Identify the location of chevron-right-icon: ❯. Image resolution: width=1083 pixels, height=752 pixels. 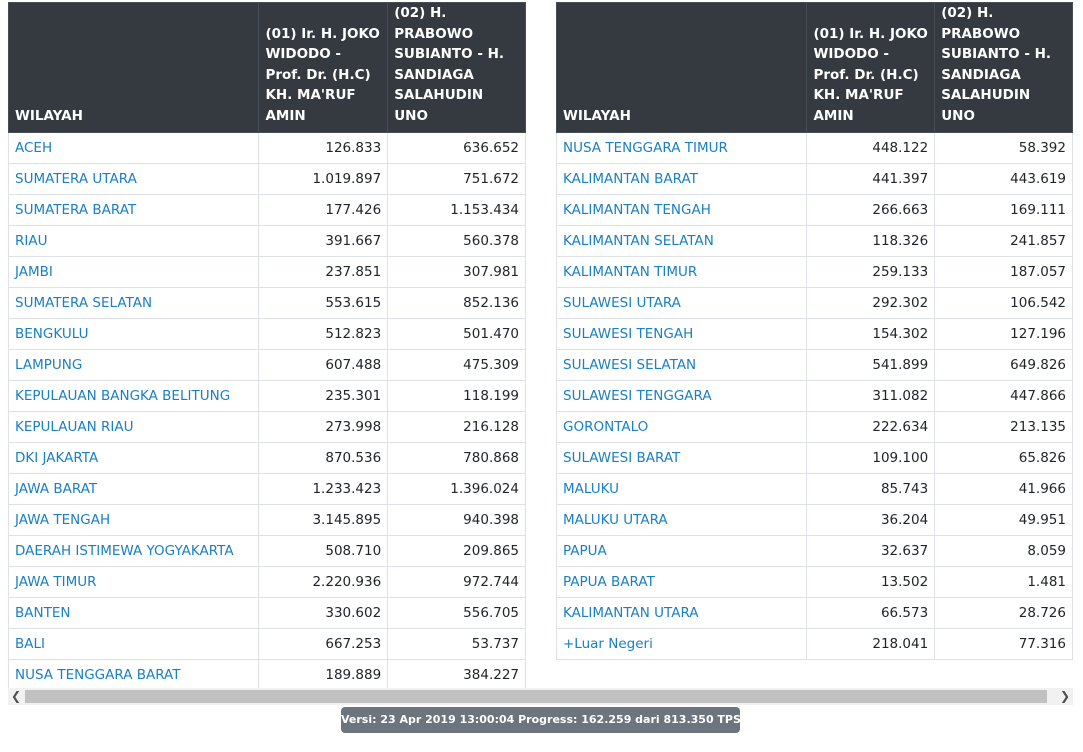
(1065, 696).